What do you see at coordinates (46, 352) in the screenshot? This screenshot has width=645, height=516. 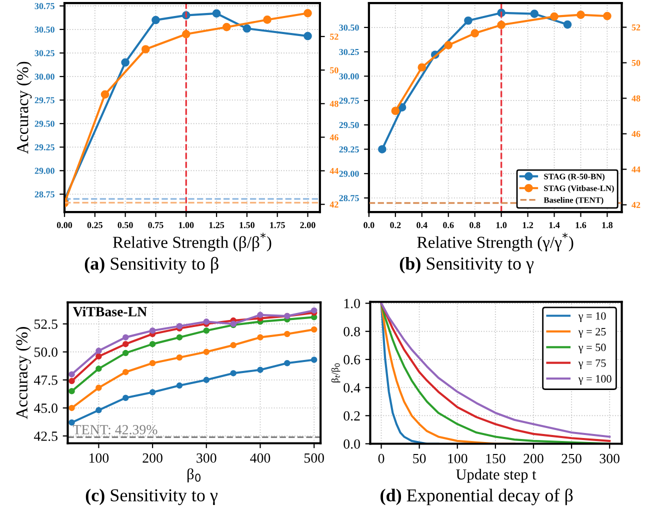 I see `y-tick-label: 50.0` at bounding box center [46, 352].